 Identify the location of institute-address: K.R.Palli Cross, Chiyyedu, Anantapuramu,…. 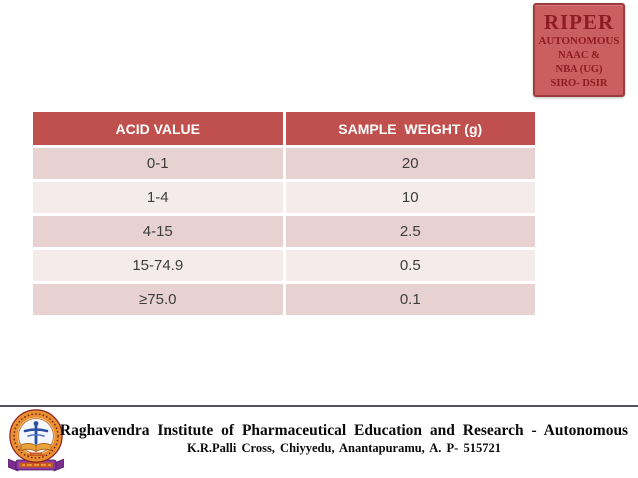
(344, 448).